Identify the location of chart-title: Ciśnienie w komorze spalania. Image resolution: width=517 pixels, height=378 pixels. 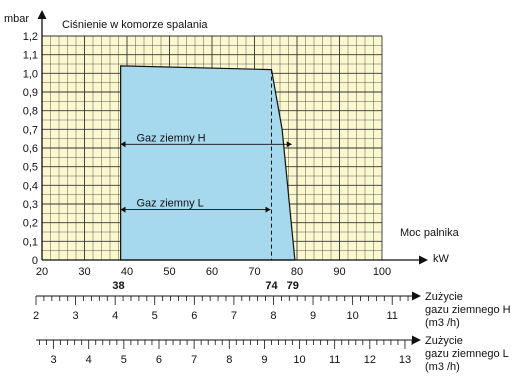
(135, 25).